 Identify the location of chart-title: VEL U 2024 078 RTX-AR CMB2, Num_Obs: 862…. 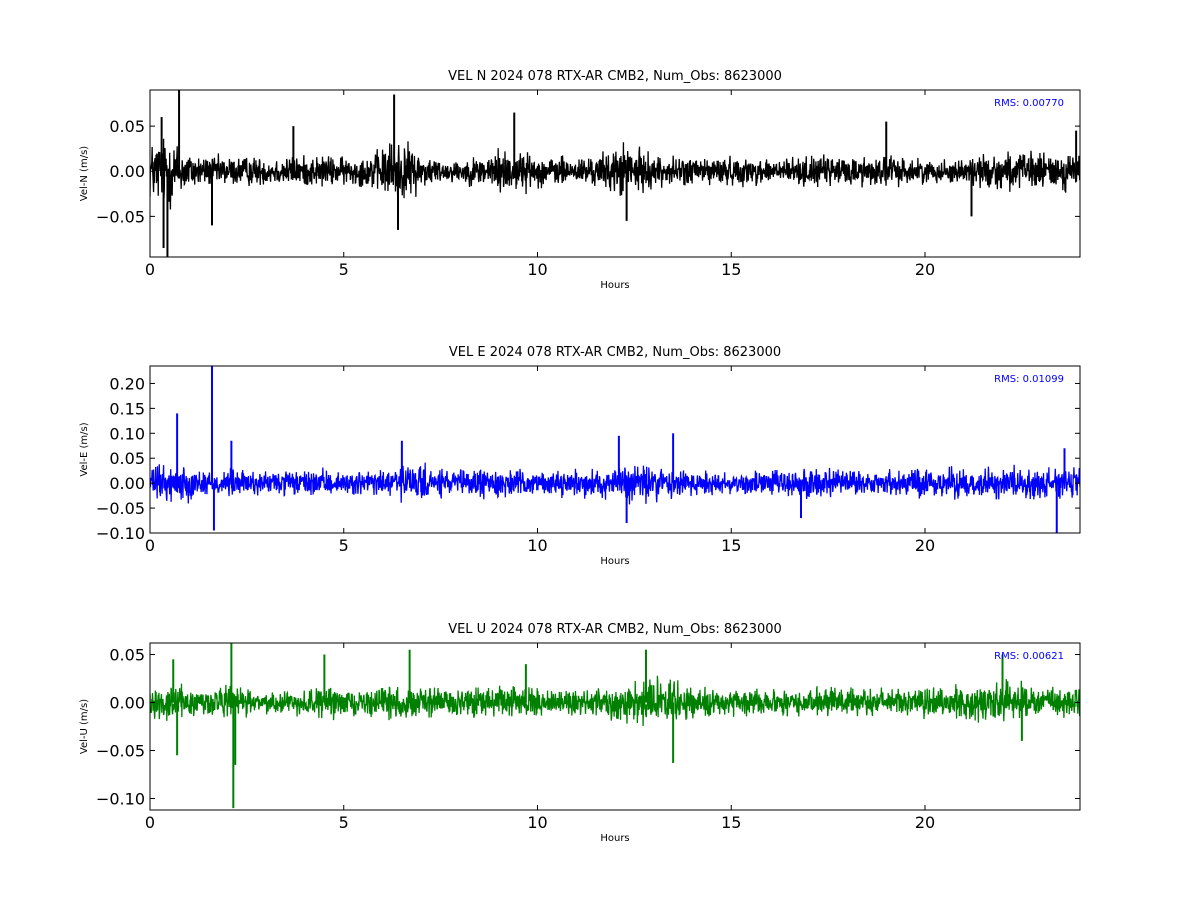
(615, 629).